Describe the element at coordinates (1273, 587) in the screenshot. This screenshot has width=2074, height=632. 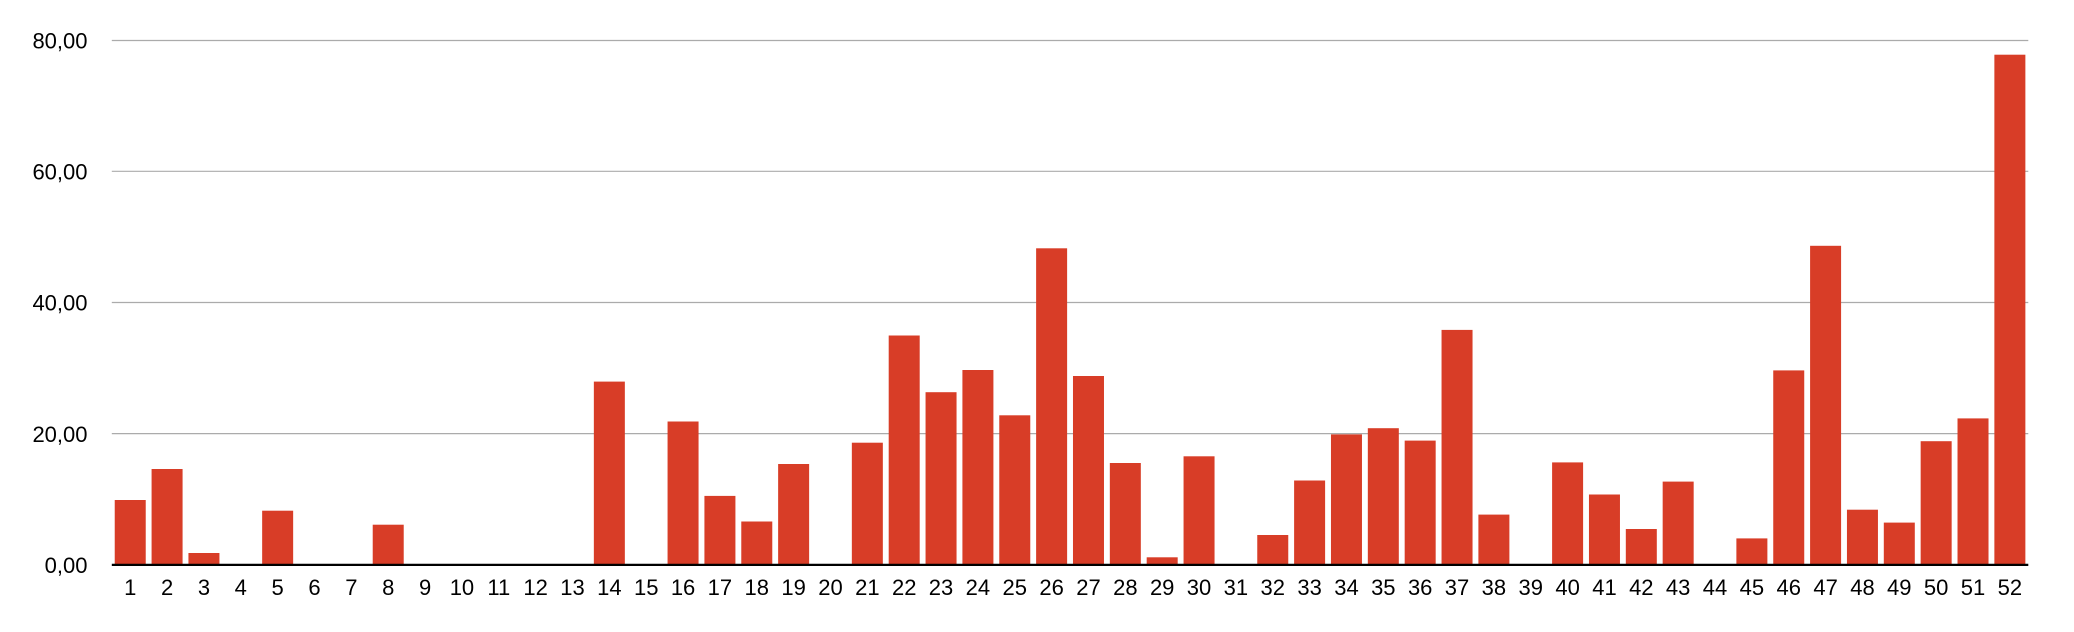
I see `svg-text: 32` at that location.